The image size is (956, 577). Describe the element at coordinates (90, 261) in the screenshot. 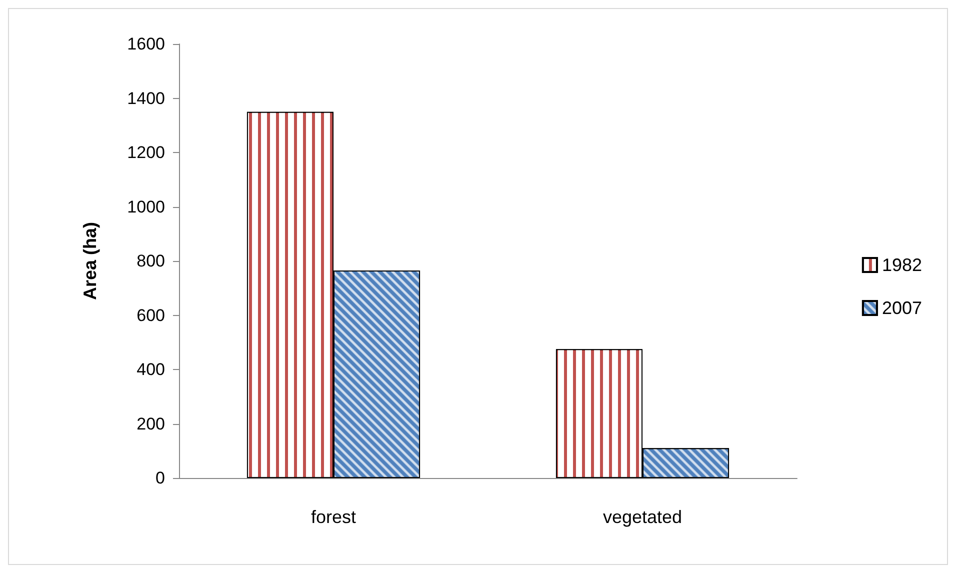

I see `y-axis-title: Area (ha)` at that location.